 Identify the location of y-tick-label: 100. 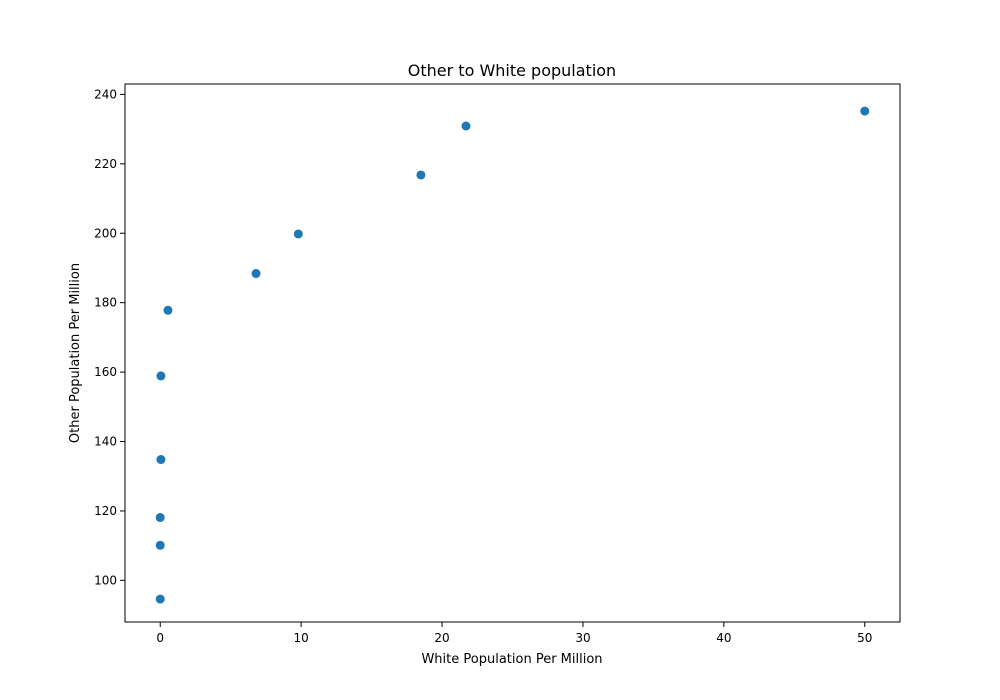
(105, 580).